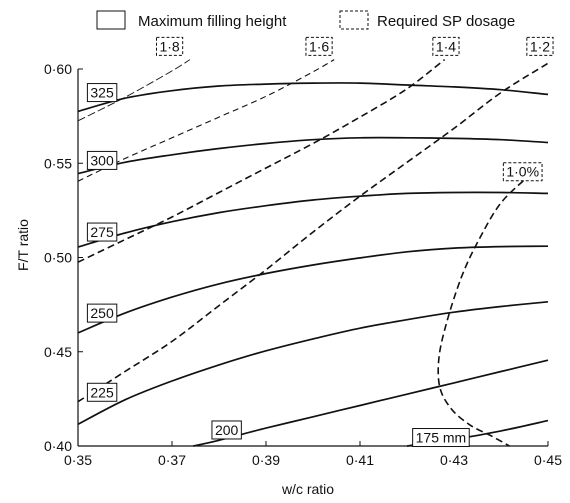  I want to click on filling-height-label-275: 275, so click(102, 232).